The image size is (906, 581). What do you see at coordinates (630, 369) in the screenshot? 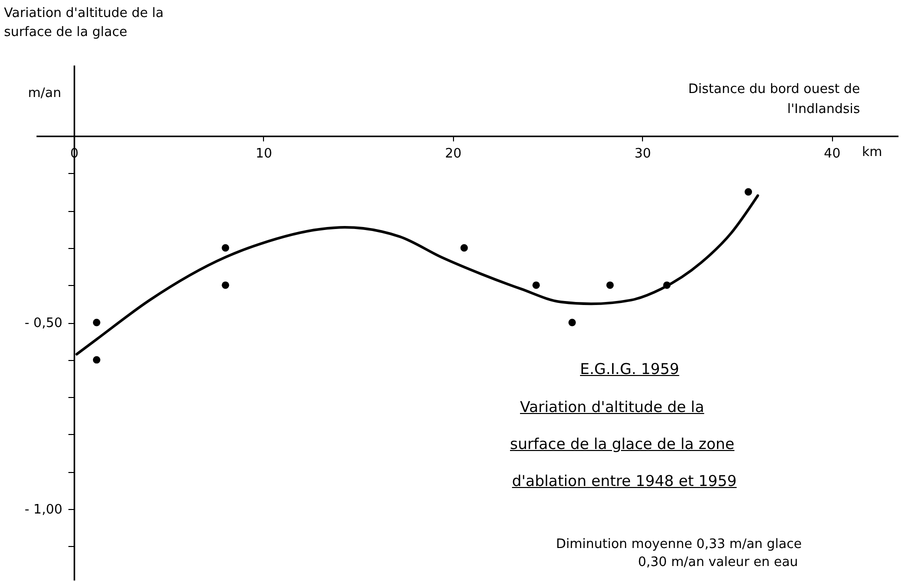
I see `annotation: E.G.I.G. 1959` at bounding box center [630, 369].